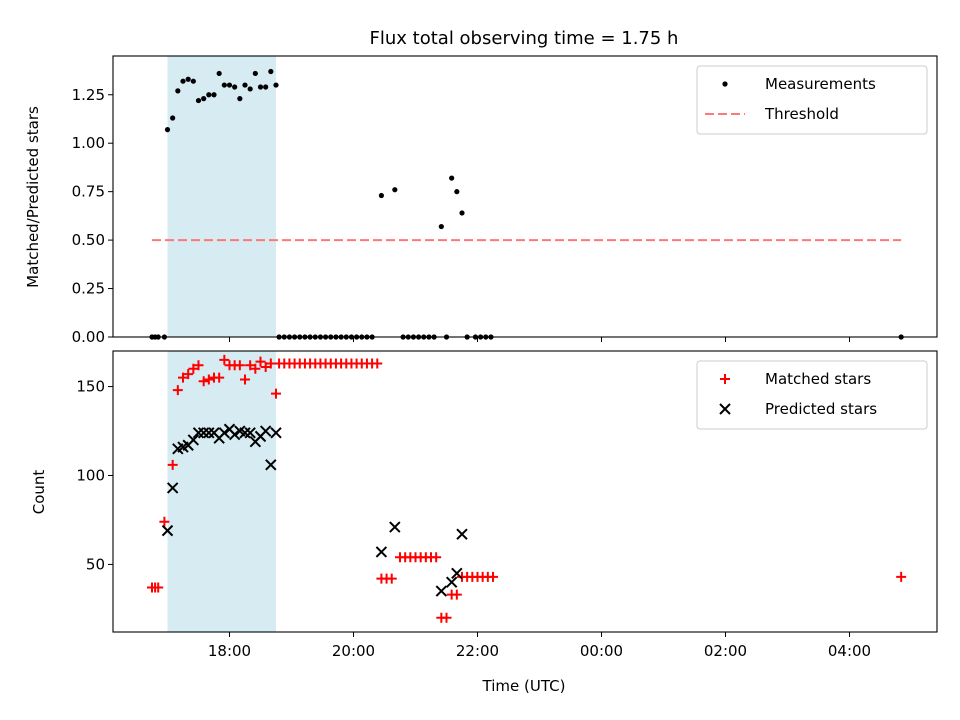  Describe the element at coordinates (88, 240) in the screenshot. I see `y-tick-label: 0.50` at that location.